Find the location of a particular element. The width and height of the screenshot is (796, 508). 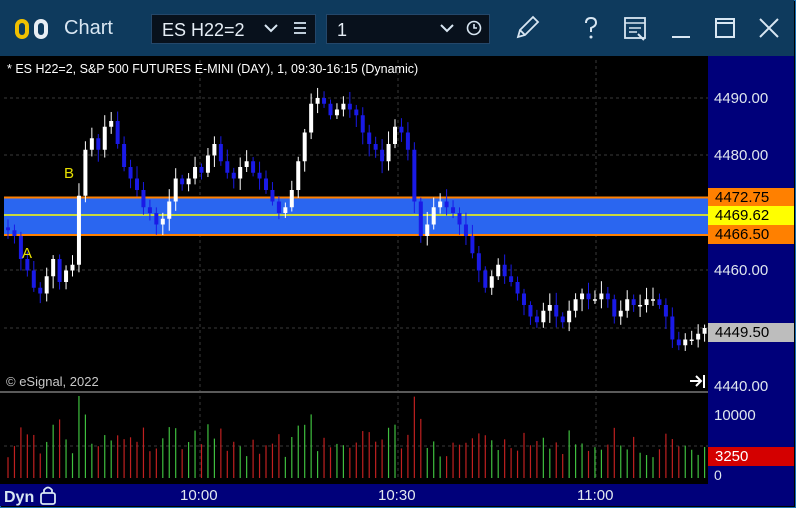

dynamic-mode-toggle: Dyn is located at coordinates (30, 496).